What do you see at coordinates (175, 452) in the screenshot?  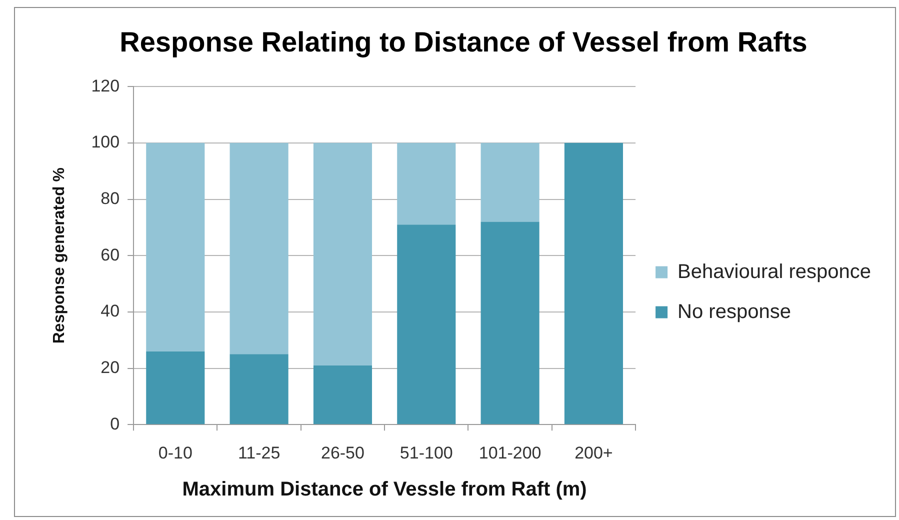 I see `x-tick-label: 0-10` at bounding box center [175, 452].